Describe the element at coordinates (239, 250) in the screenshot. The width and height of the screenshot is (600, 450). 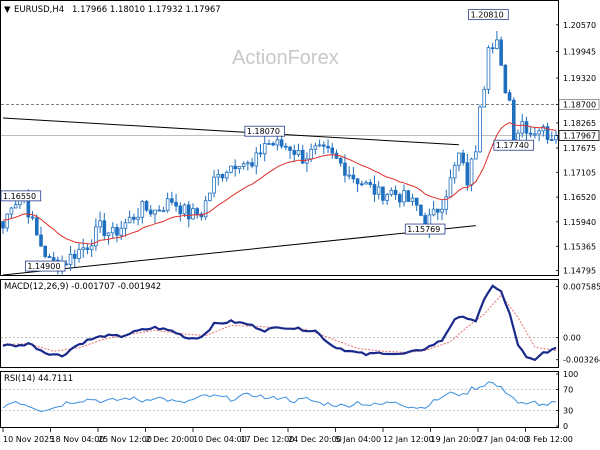
I see `trendline` at that location.